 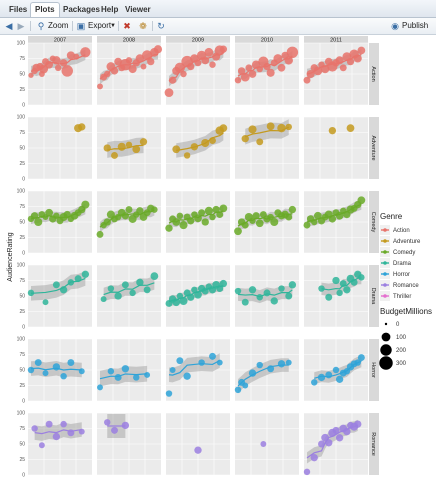 I want to click on forward-arrow-icon: ▶, so click(x=21, y=26).